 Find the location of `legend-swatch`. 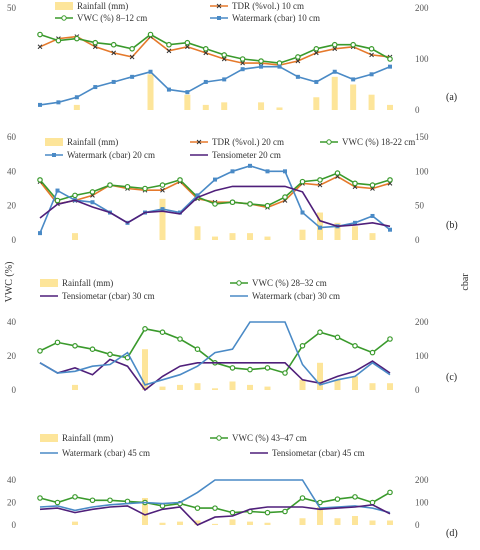

legend-swatch is located at coordinates (54, 142).